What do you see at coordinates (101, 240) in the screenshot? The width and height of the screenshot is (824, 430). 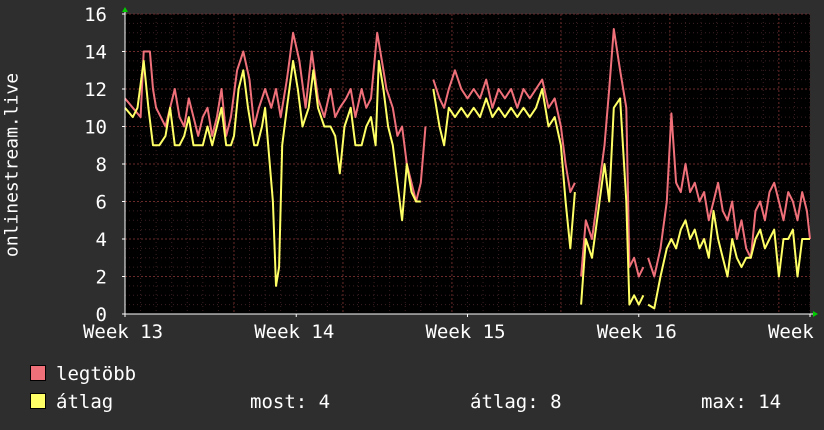 I see `y-tick-label: 4` at bounding box center [101, 240].